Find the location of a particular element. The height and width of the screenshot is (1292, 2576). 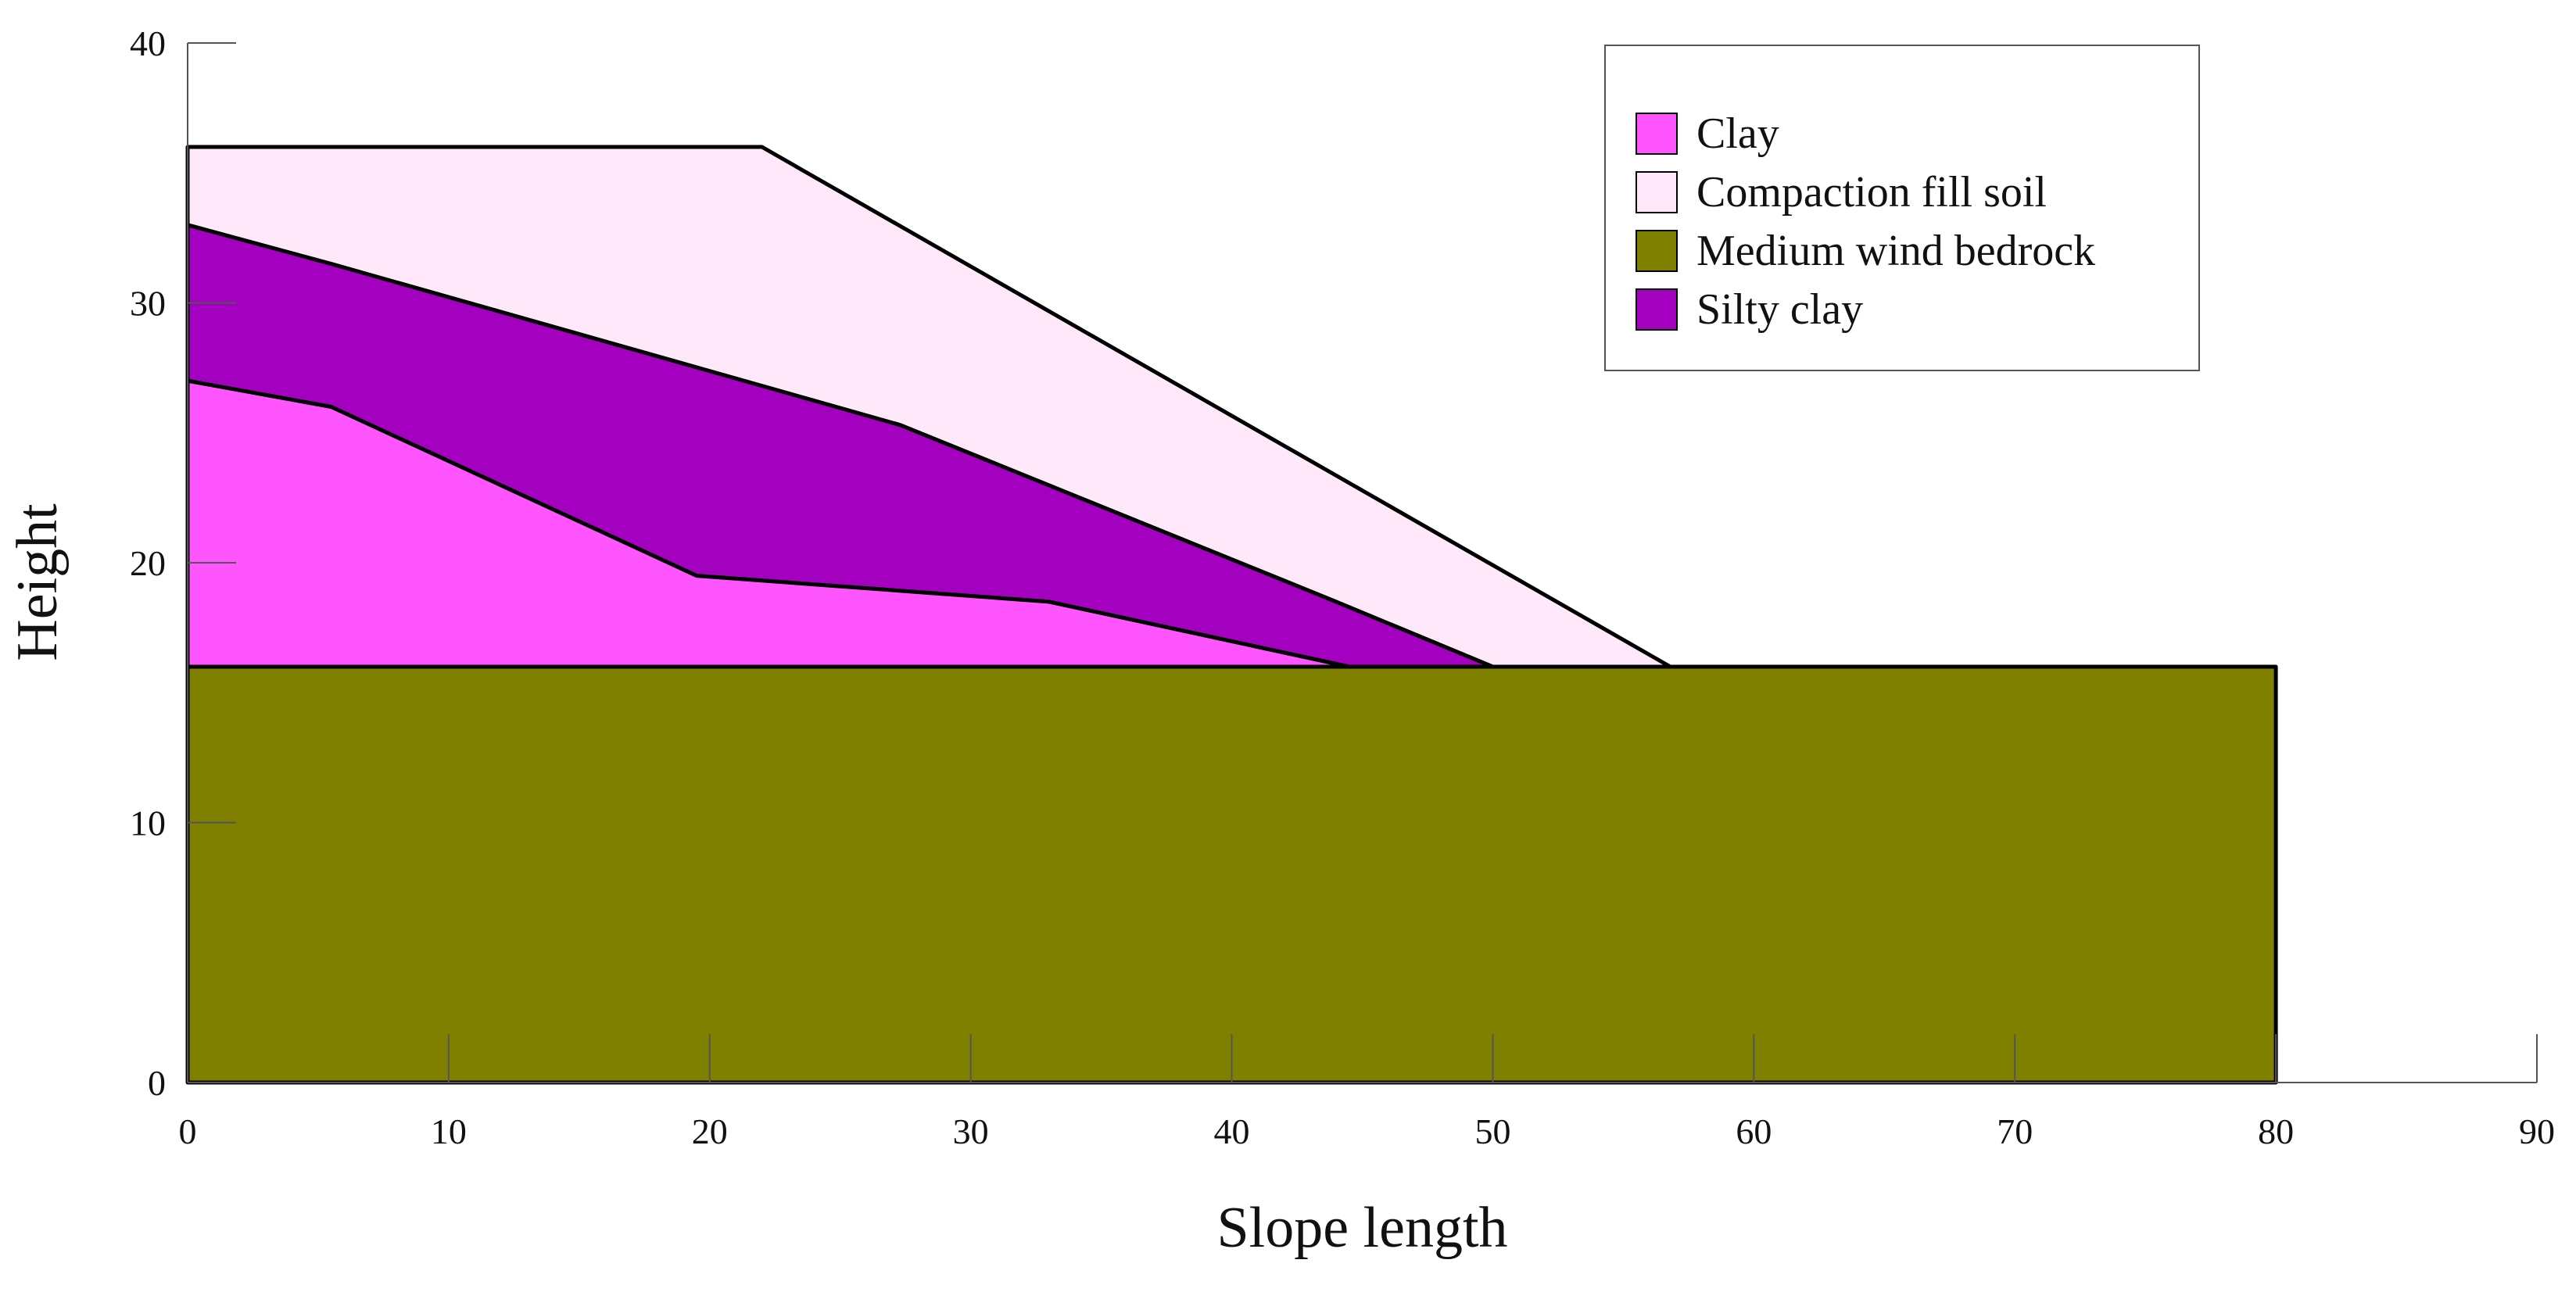

y-tick-label: 40 is located at coordinates (148, 43).